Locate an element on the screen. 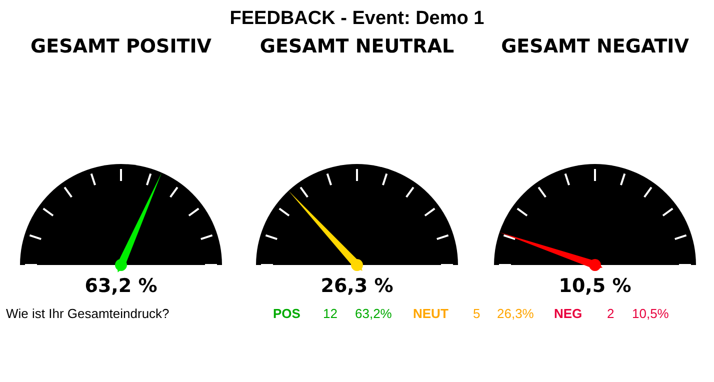  text: 10,5% is located at coordinates (650, 313).